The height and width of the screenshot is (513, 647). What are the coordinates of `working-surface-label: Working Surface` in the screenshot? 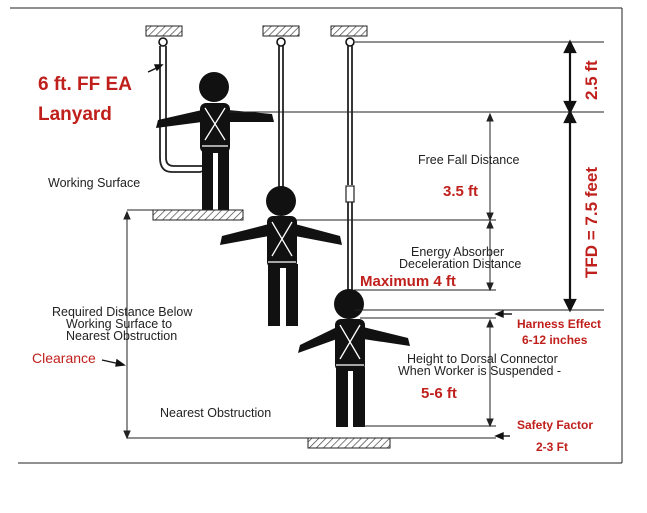 It's located at (94, 183).